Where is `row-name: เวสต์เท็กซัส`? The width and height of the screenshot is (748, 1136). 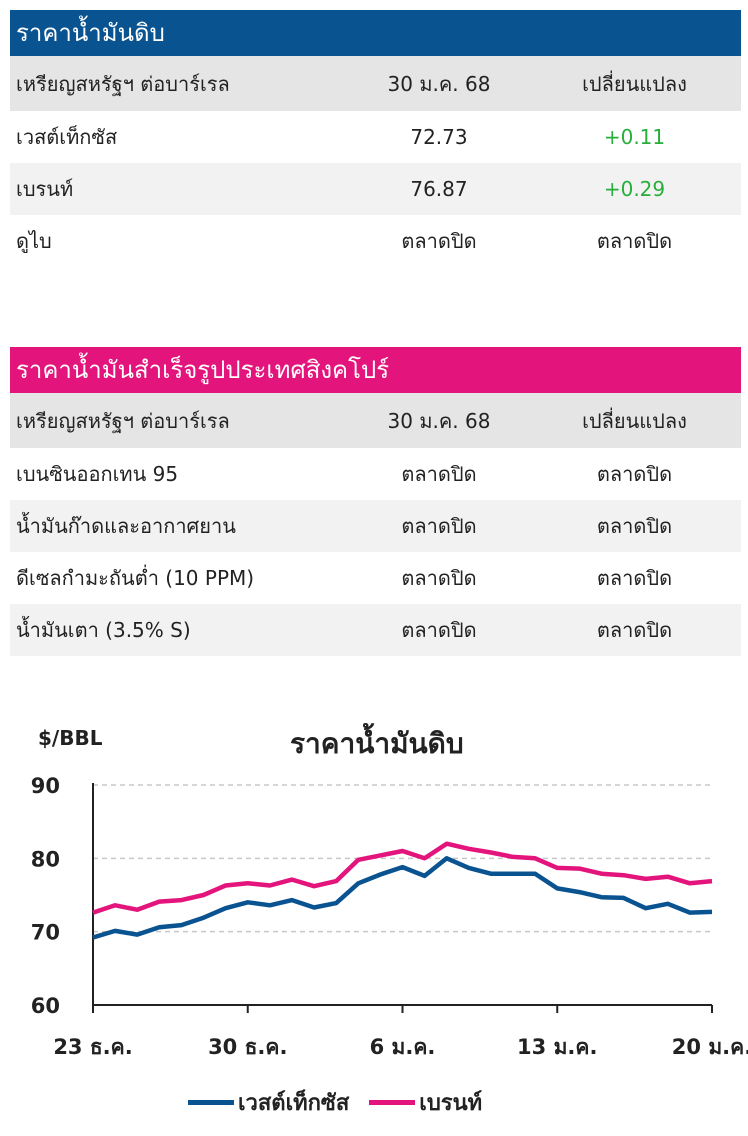 row-name: เวสต์เท็กซัส is located at coordinates (67, 137).